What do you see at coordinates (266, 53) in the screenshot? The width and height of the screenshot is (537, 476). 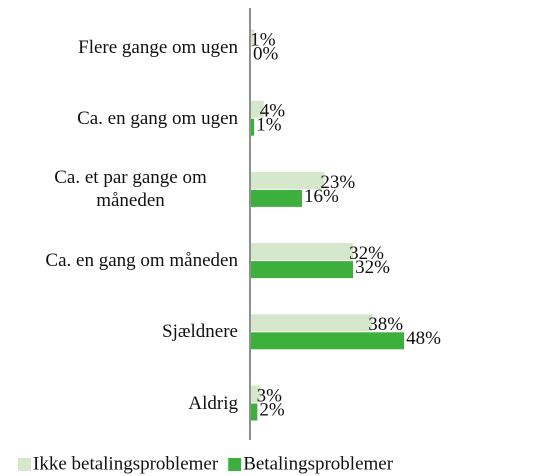 I see `value-label: 0%` at bounding box center [266, 53].